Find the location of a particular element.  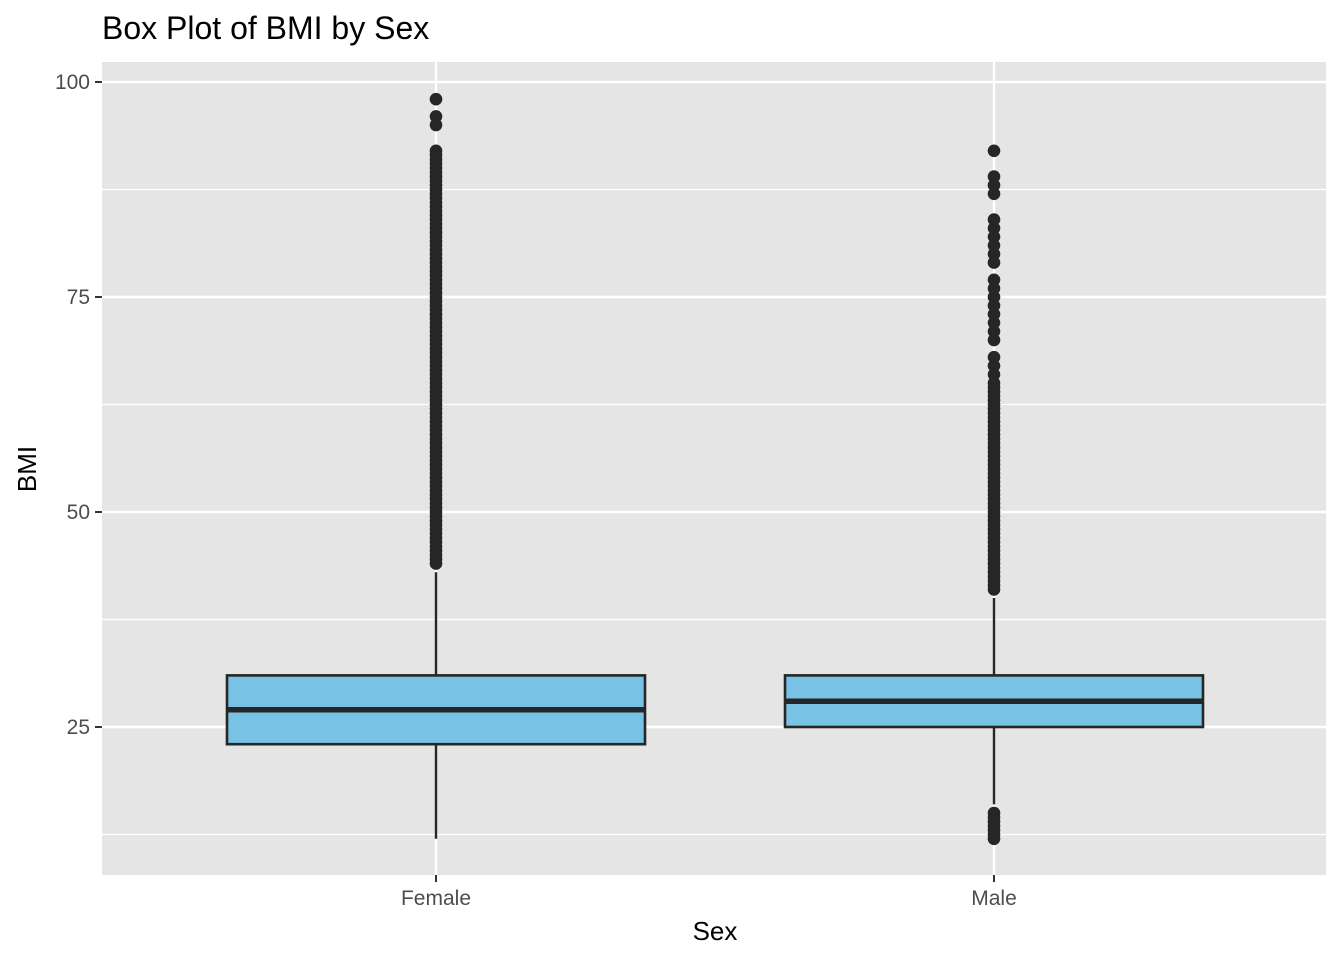

x-axis-title: Sex is located at coordinates (715, 931).